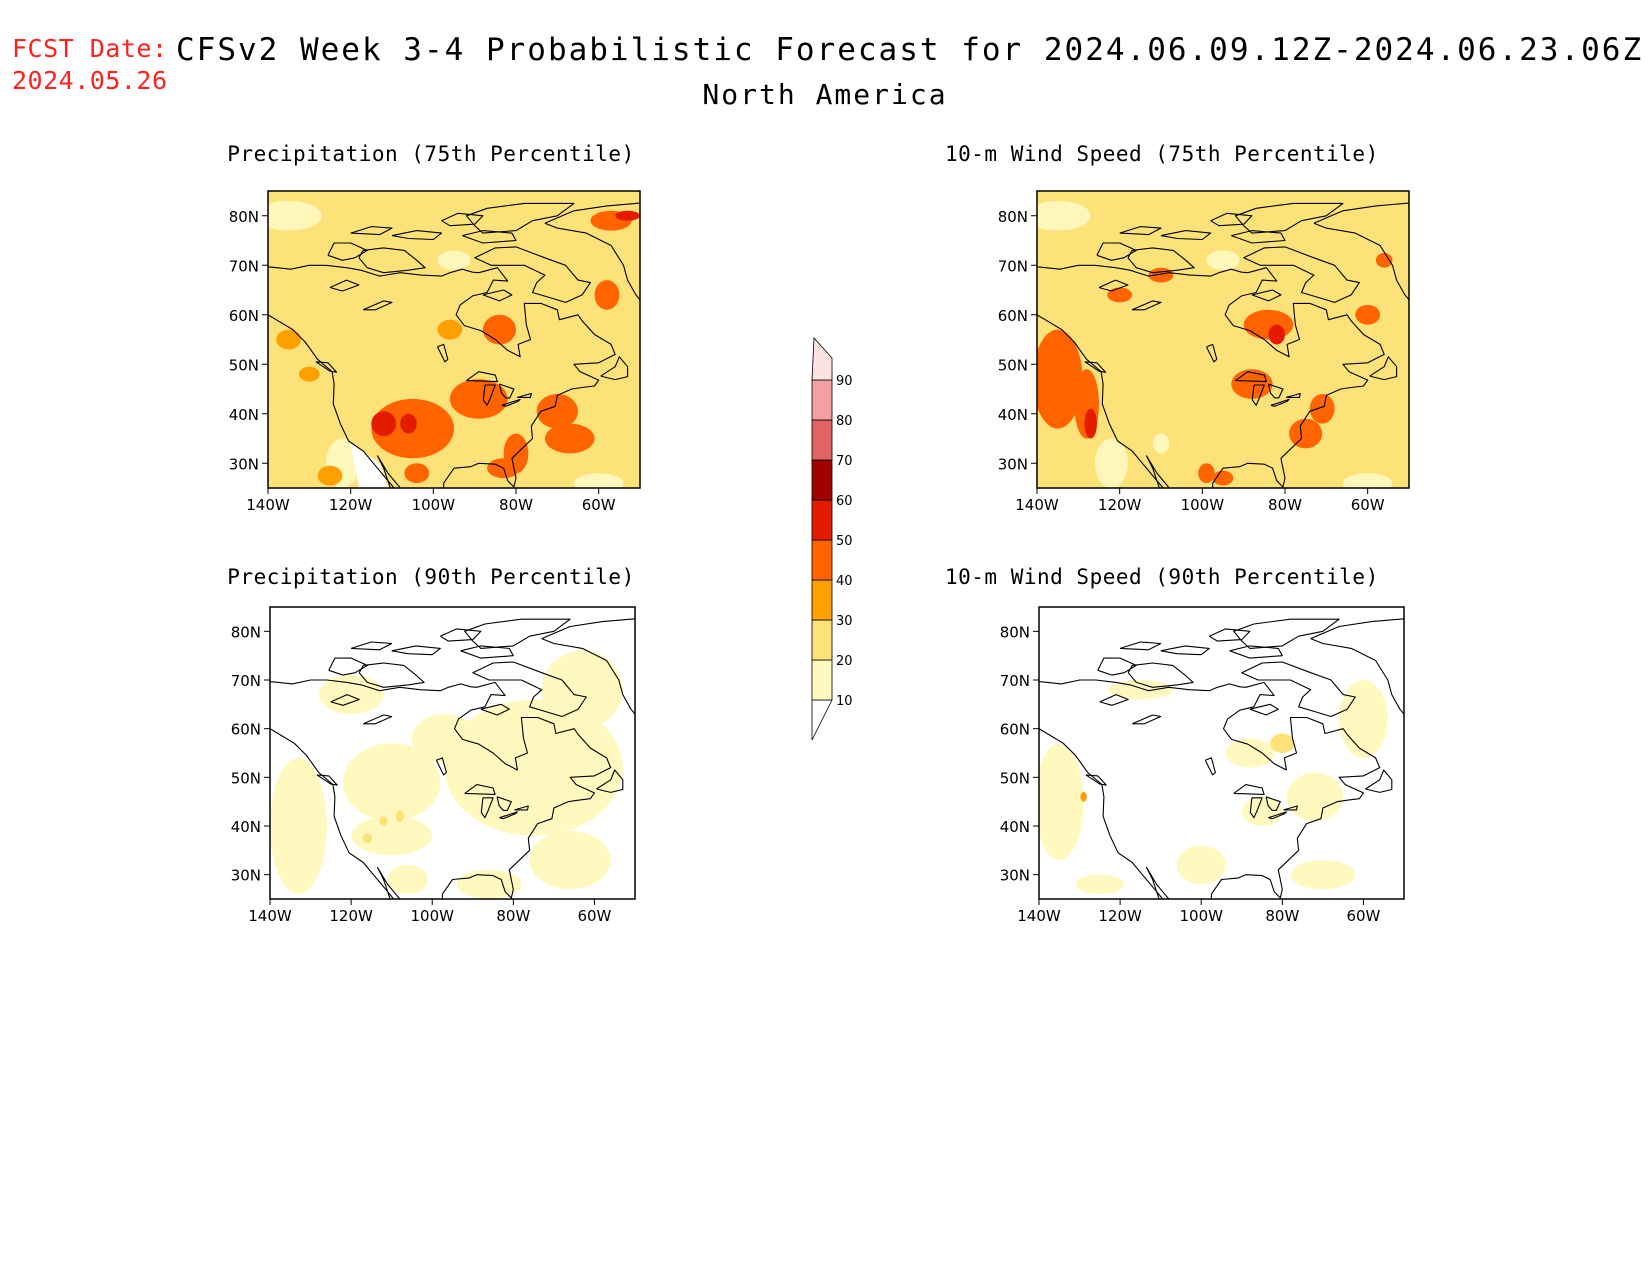  Describe the element at coordinates (822, 720) in the screenshot. I see `colorbar-bottom-arrow` at that location.